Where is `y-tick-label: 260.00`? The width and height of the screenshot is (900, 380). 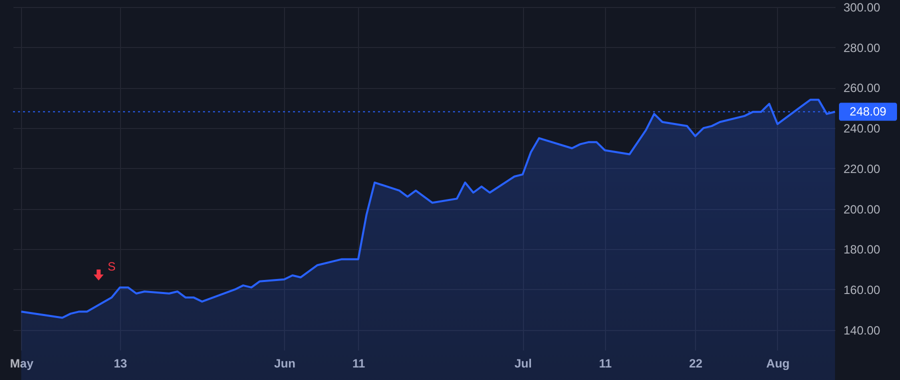 y-tick-label: 260.00 is located at coordinates (862, 88).